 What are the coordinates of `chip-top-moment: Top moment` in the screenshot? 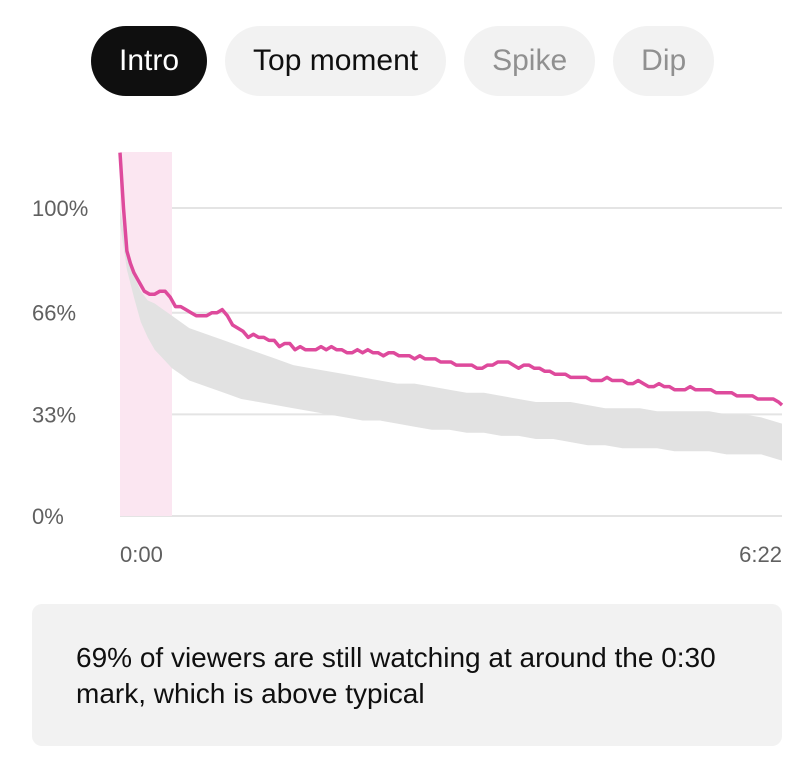 It's located at (336, 61).